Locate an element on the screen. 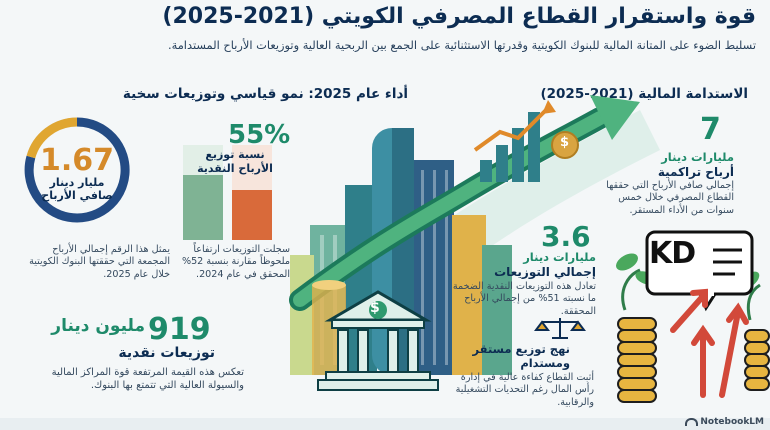 The height and width of the screenshot is (430, 770). brand-logo-icon is located at coordinates (692, 421).